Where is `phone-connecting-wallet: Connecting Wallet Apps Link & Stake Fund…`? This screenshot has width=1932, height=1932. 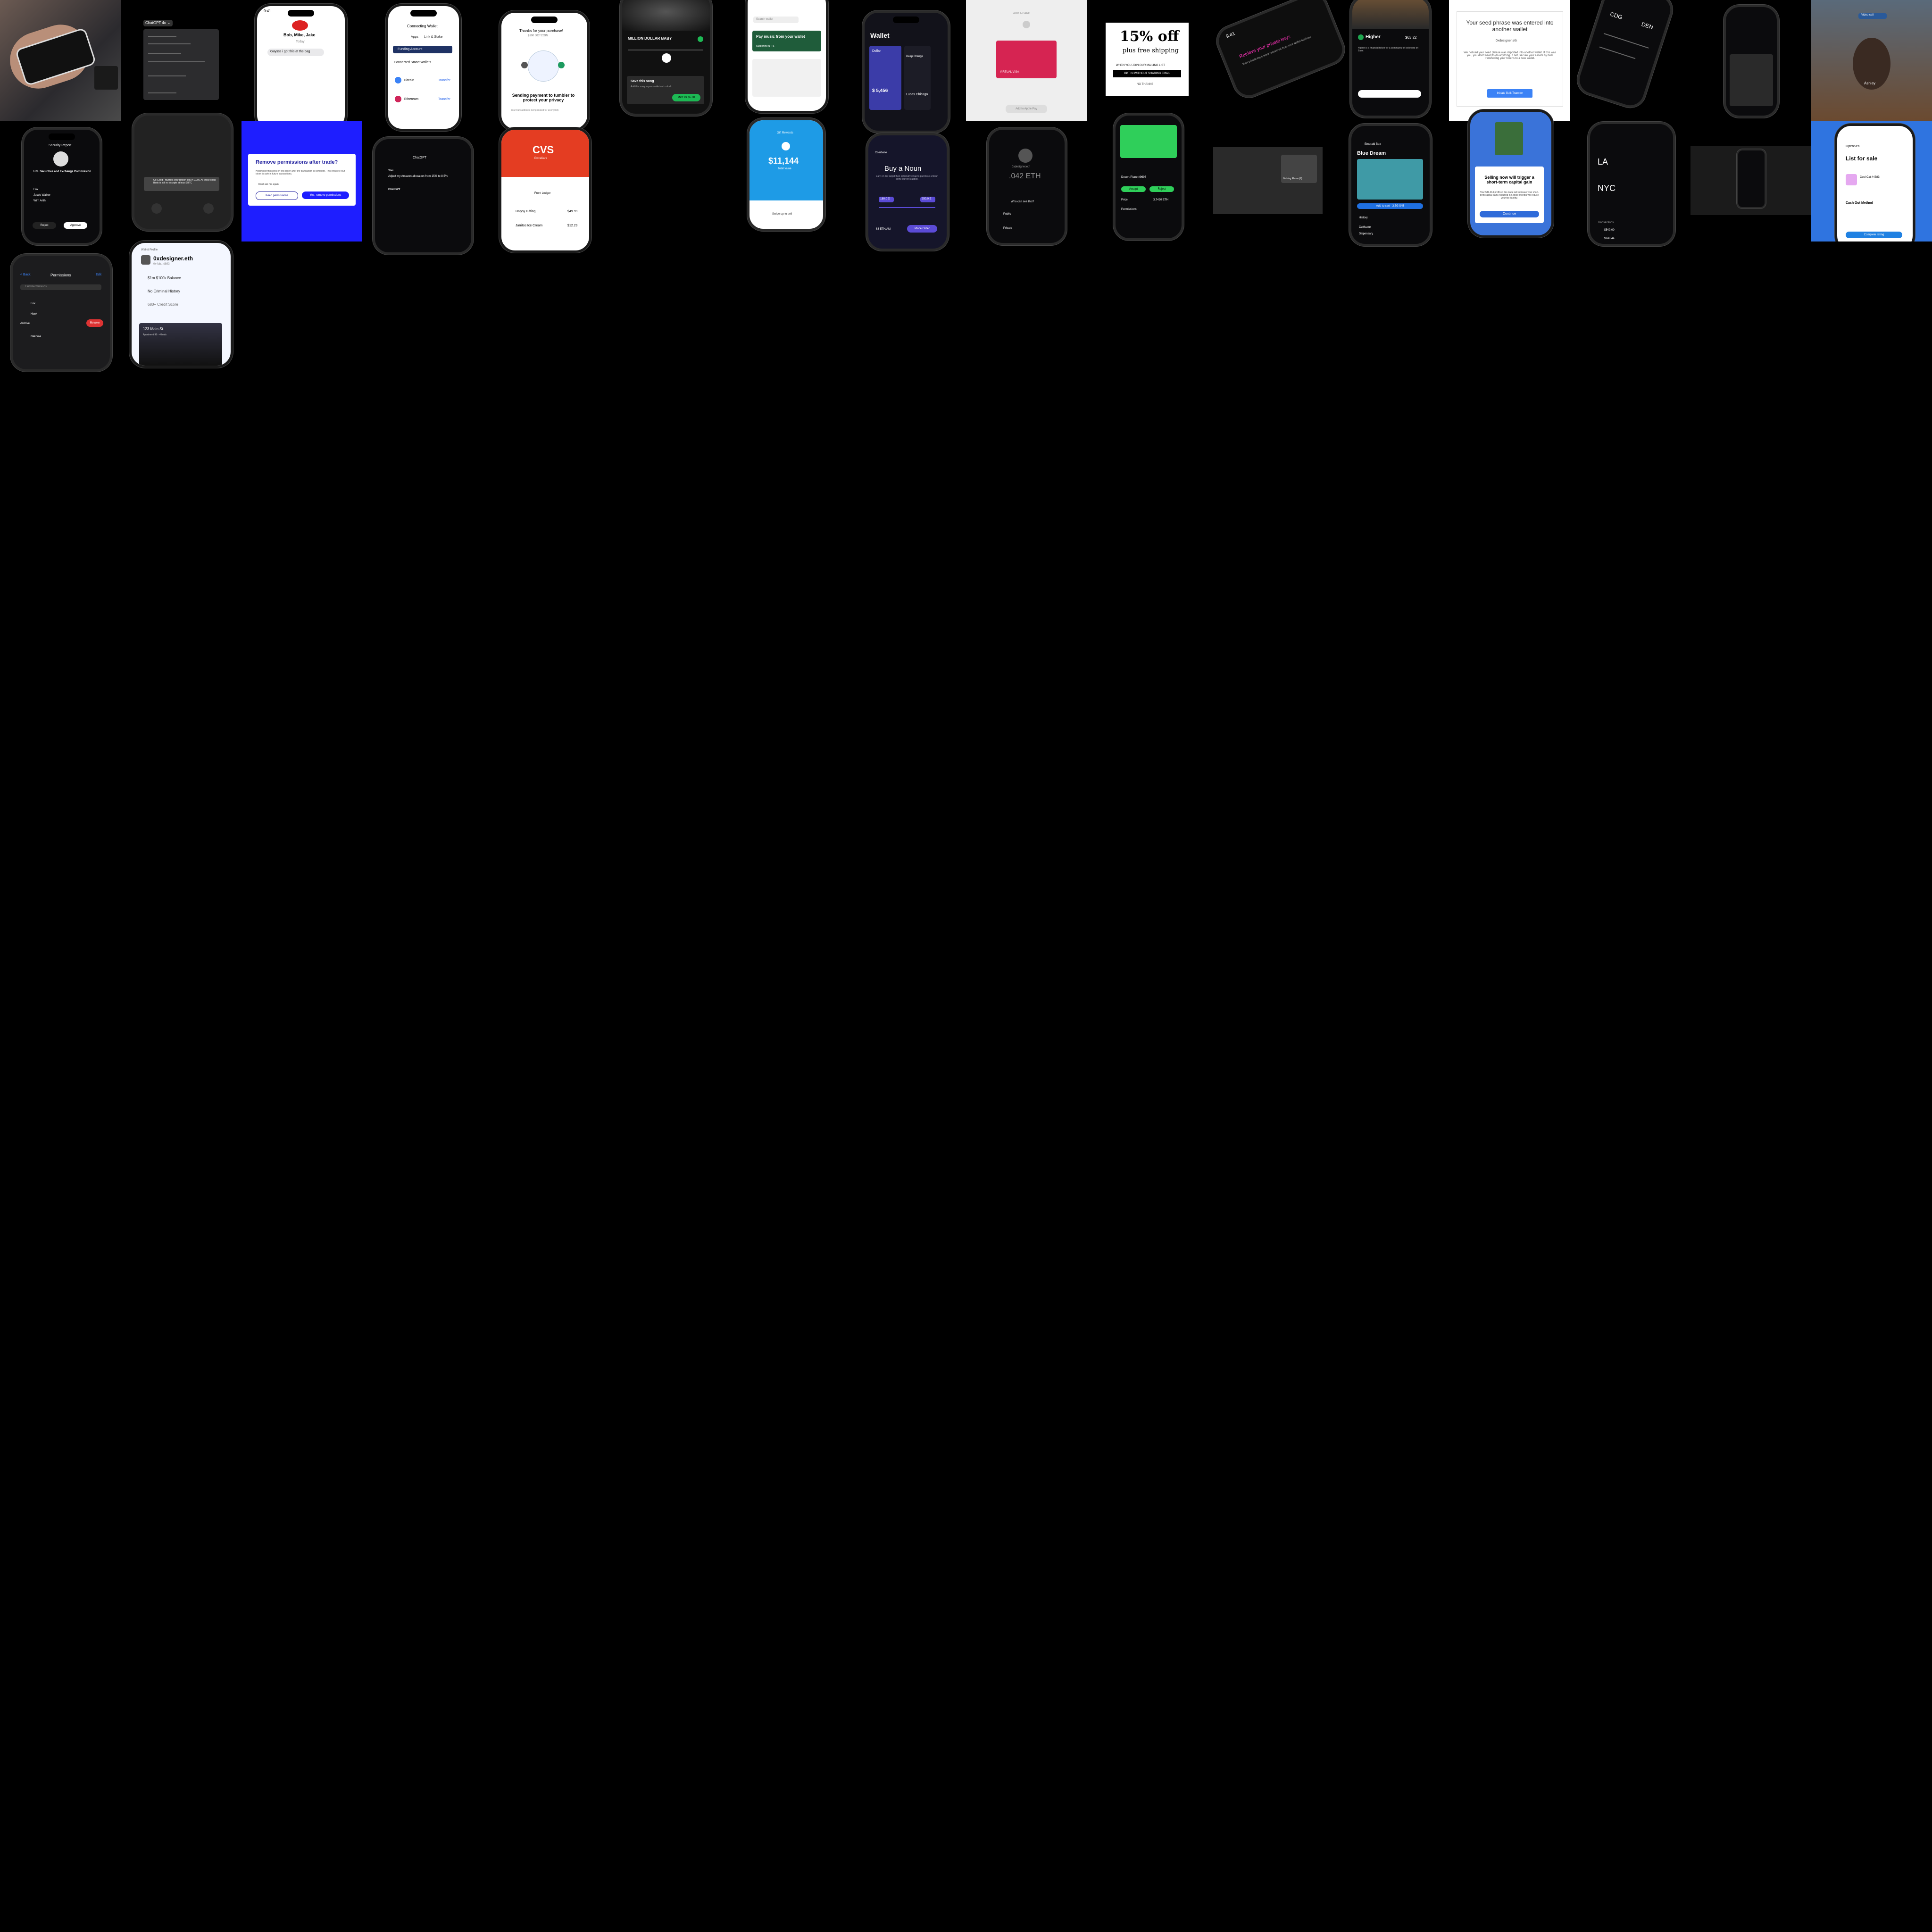
phone-connecting-wallet: Connecting Wallet Apps Link & Stake Fund… is located at coordinates (423, 67).